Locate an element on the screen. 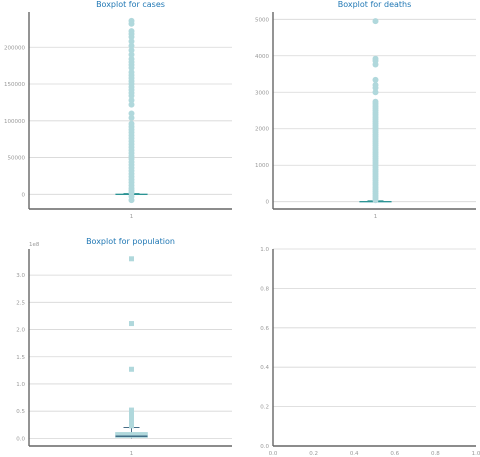 This screenshot has width=480, height=457. y-tick-label: 3.0 is located at coordinates (20, 276).